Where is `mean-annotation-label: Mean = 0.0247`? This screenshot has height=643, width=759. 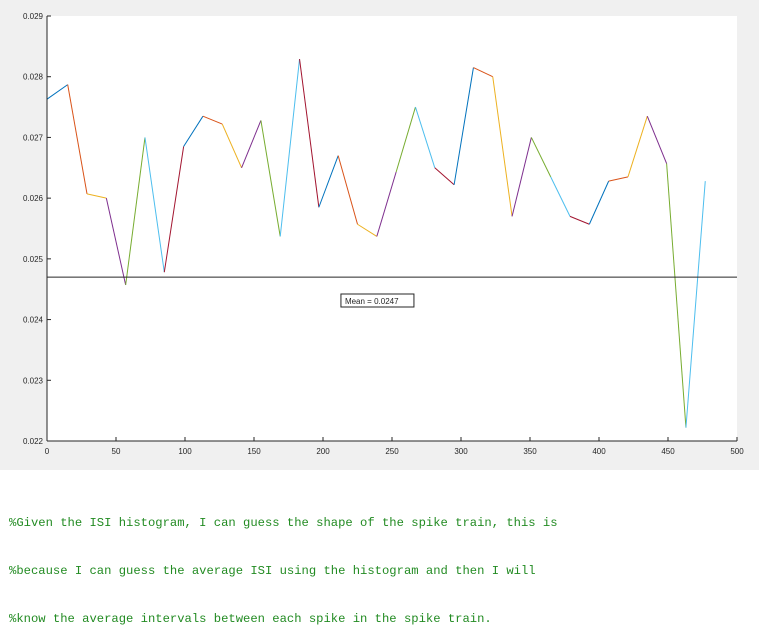
mean-annotation-label: Mean = 0.0247 is located at coordinates (372, 301).